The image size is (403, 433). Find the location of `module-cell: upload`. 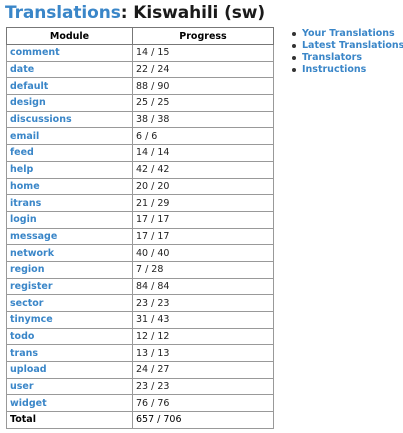

module-cell: upload is located at coordinates (69, 370).